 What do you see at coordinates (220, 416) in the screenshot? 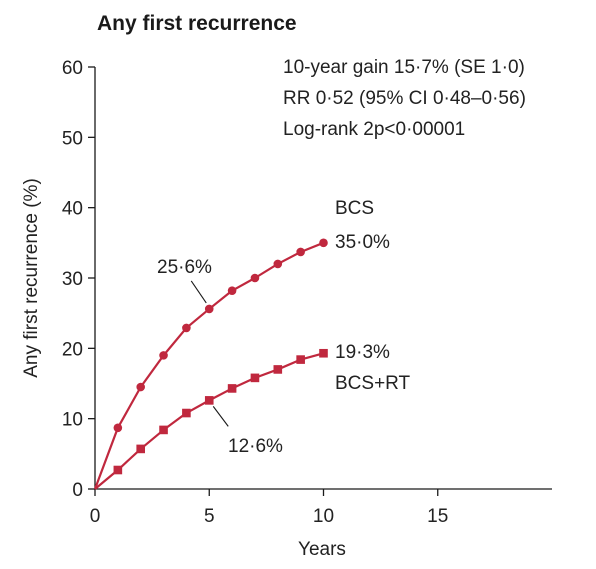
I see `callout-leader-bcs-rt` at bounding box center [220, 416].